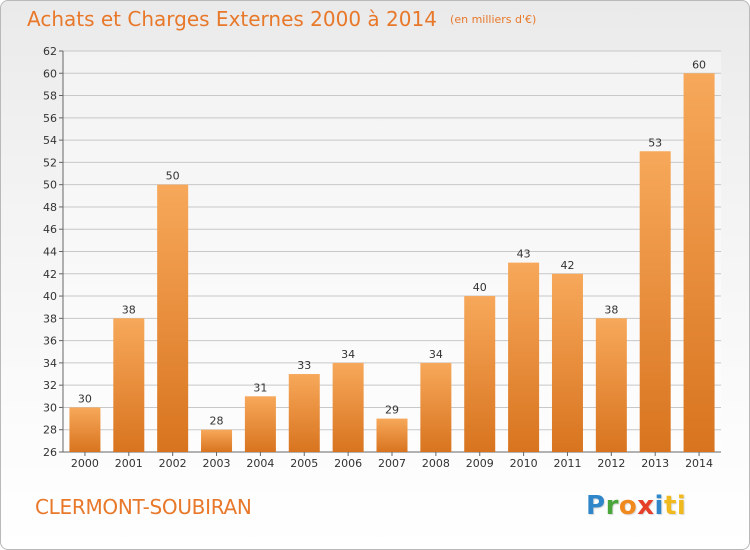 Image resolution: width=750 pixels, height=550 pixels. What do you see at coordinates (85, 463) in the screenshot?
I see `x-tick-label: 2000` at bounding box center [85, 463].